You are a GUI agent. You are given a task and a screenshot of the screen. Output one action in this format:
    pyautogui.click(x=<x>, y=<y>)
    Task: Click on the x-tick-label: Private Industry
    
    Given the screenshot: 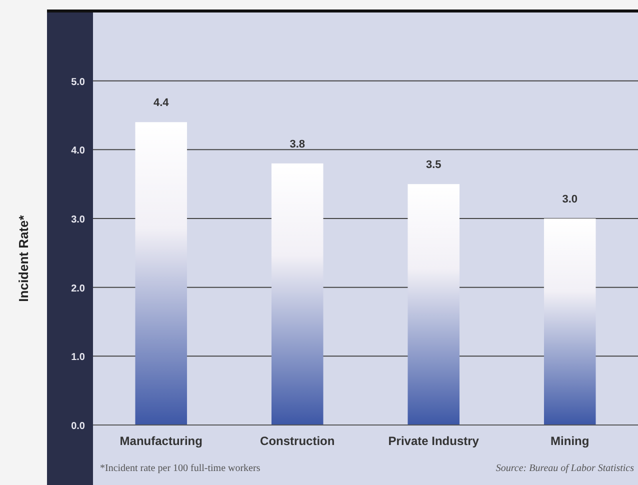 What is the action you would take?
    pyautogui.click(x=434, y=441)
    